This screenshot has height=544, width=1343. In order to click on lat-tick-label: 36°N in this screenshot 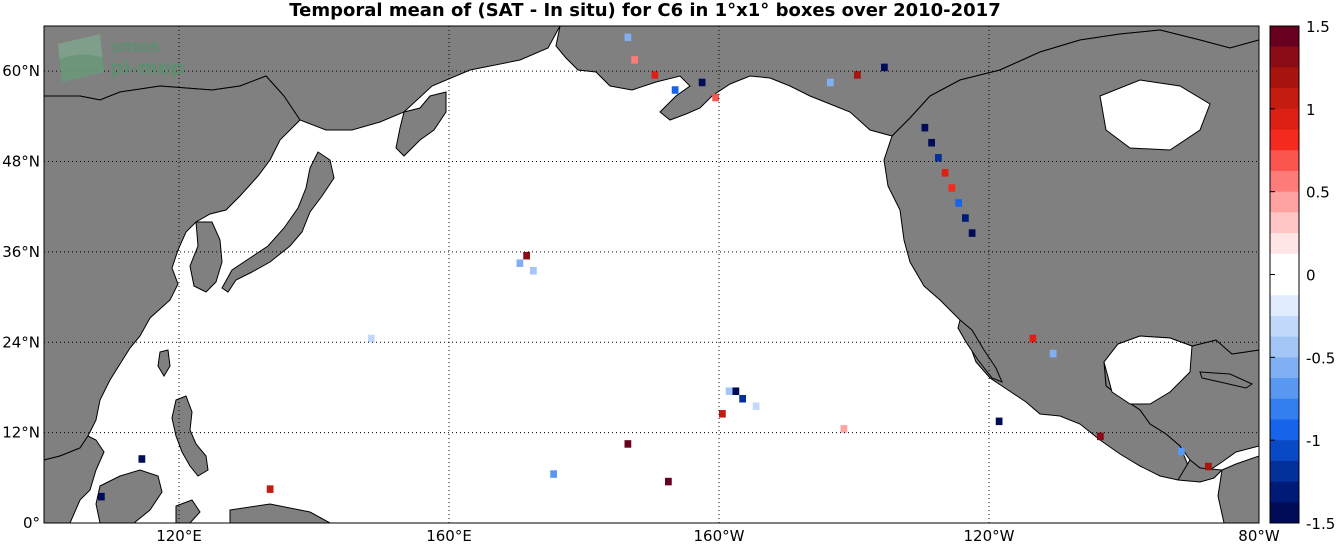, I will do `click(21, 252)`.